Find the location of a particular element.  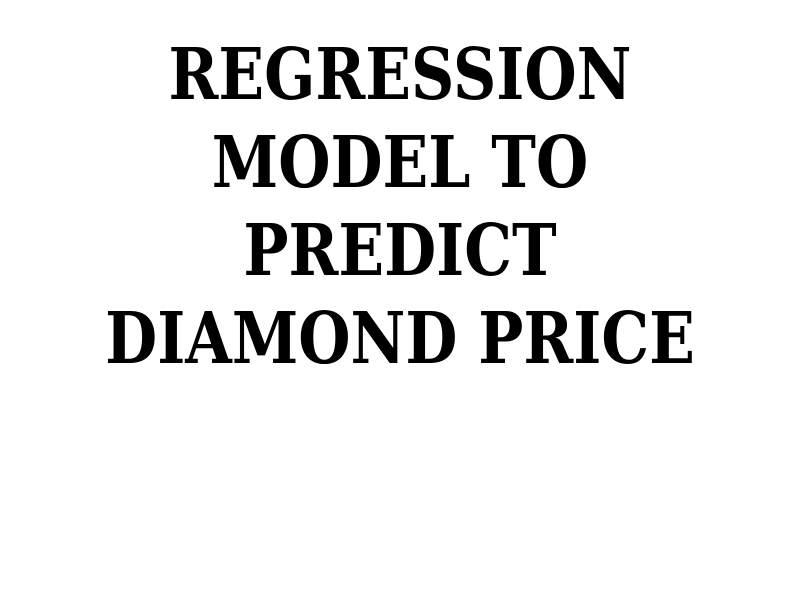

title-line-2-text: MODEL TO is located at coordinates (400, 163).